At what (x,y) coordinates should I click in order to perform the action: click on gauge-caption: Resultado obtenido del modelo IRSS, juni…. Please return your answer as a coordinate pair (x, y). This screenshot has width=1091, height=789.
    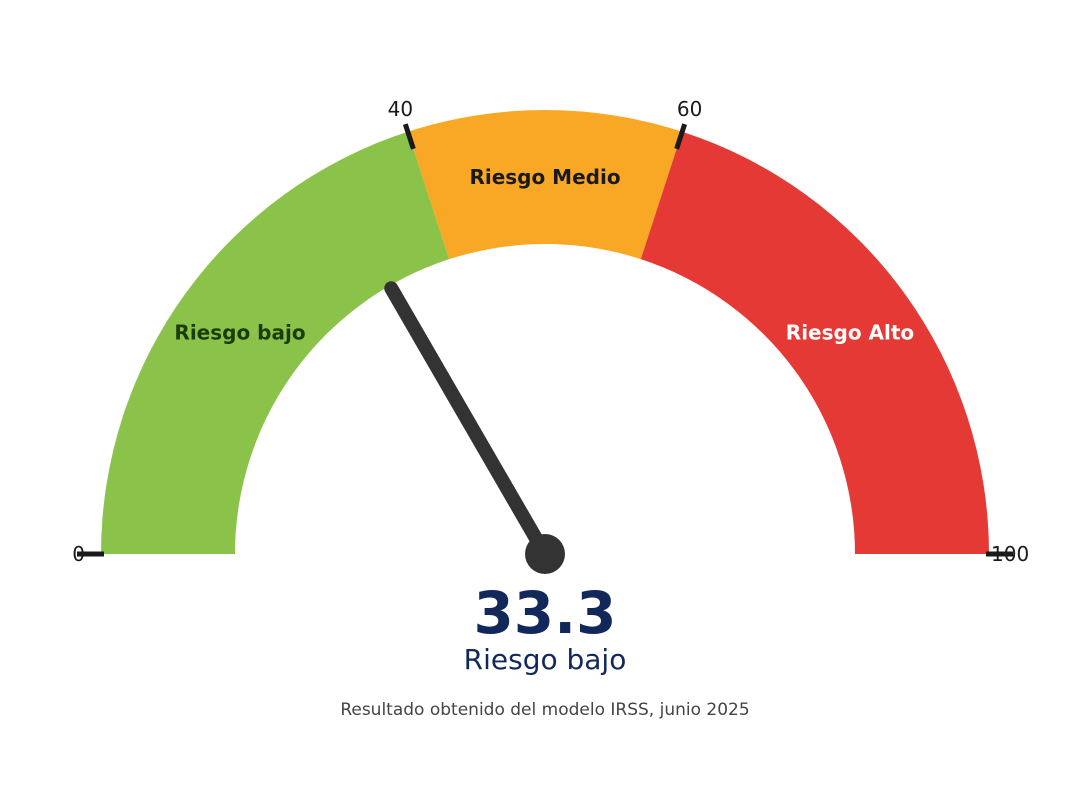
    Looking at the image, I should click on (544, 710).